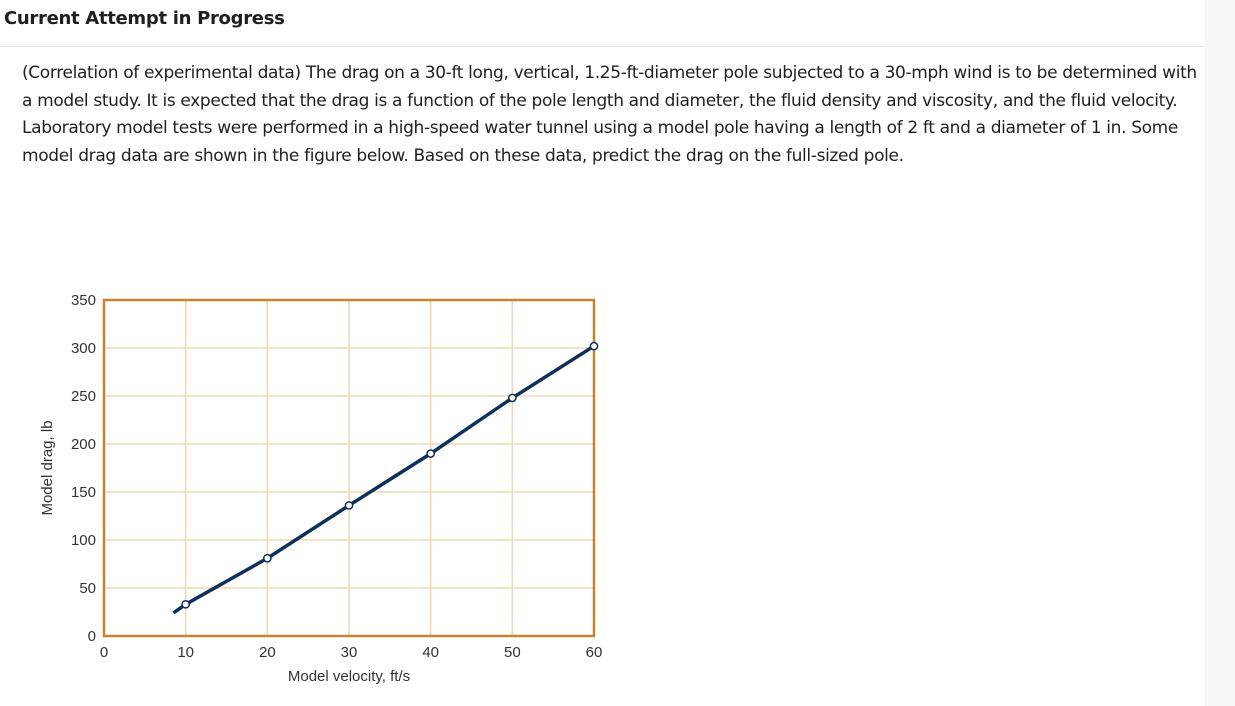  What do you see at coordinates (349, 676) in the screenshot?
I see `x-axis-label: Model velocity, ft/s` at bounding box center [349, 676].